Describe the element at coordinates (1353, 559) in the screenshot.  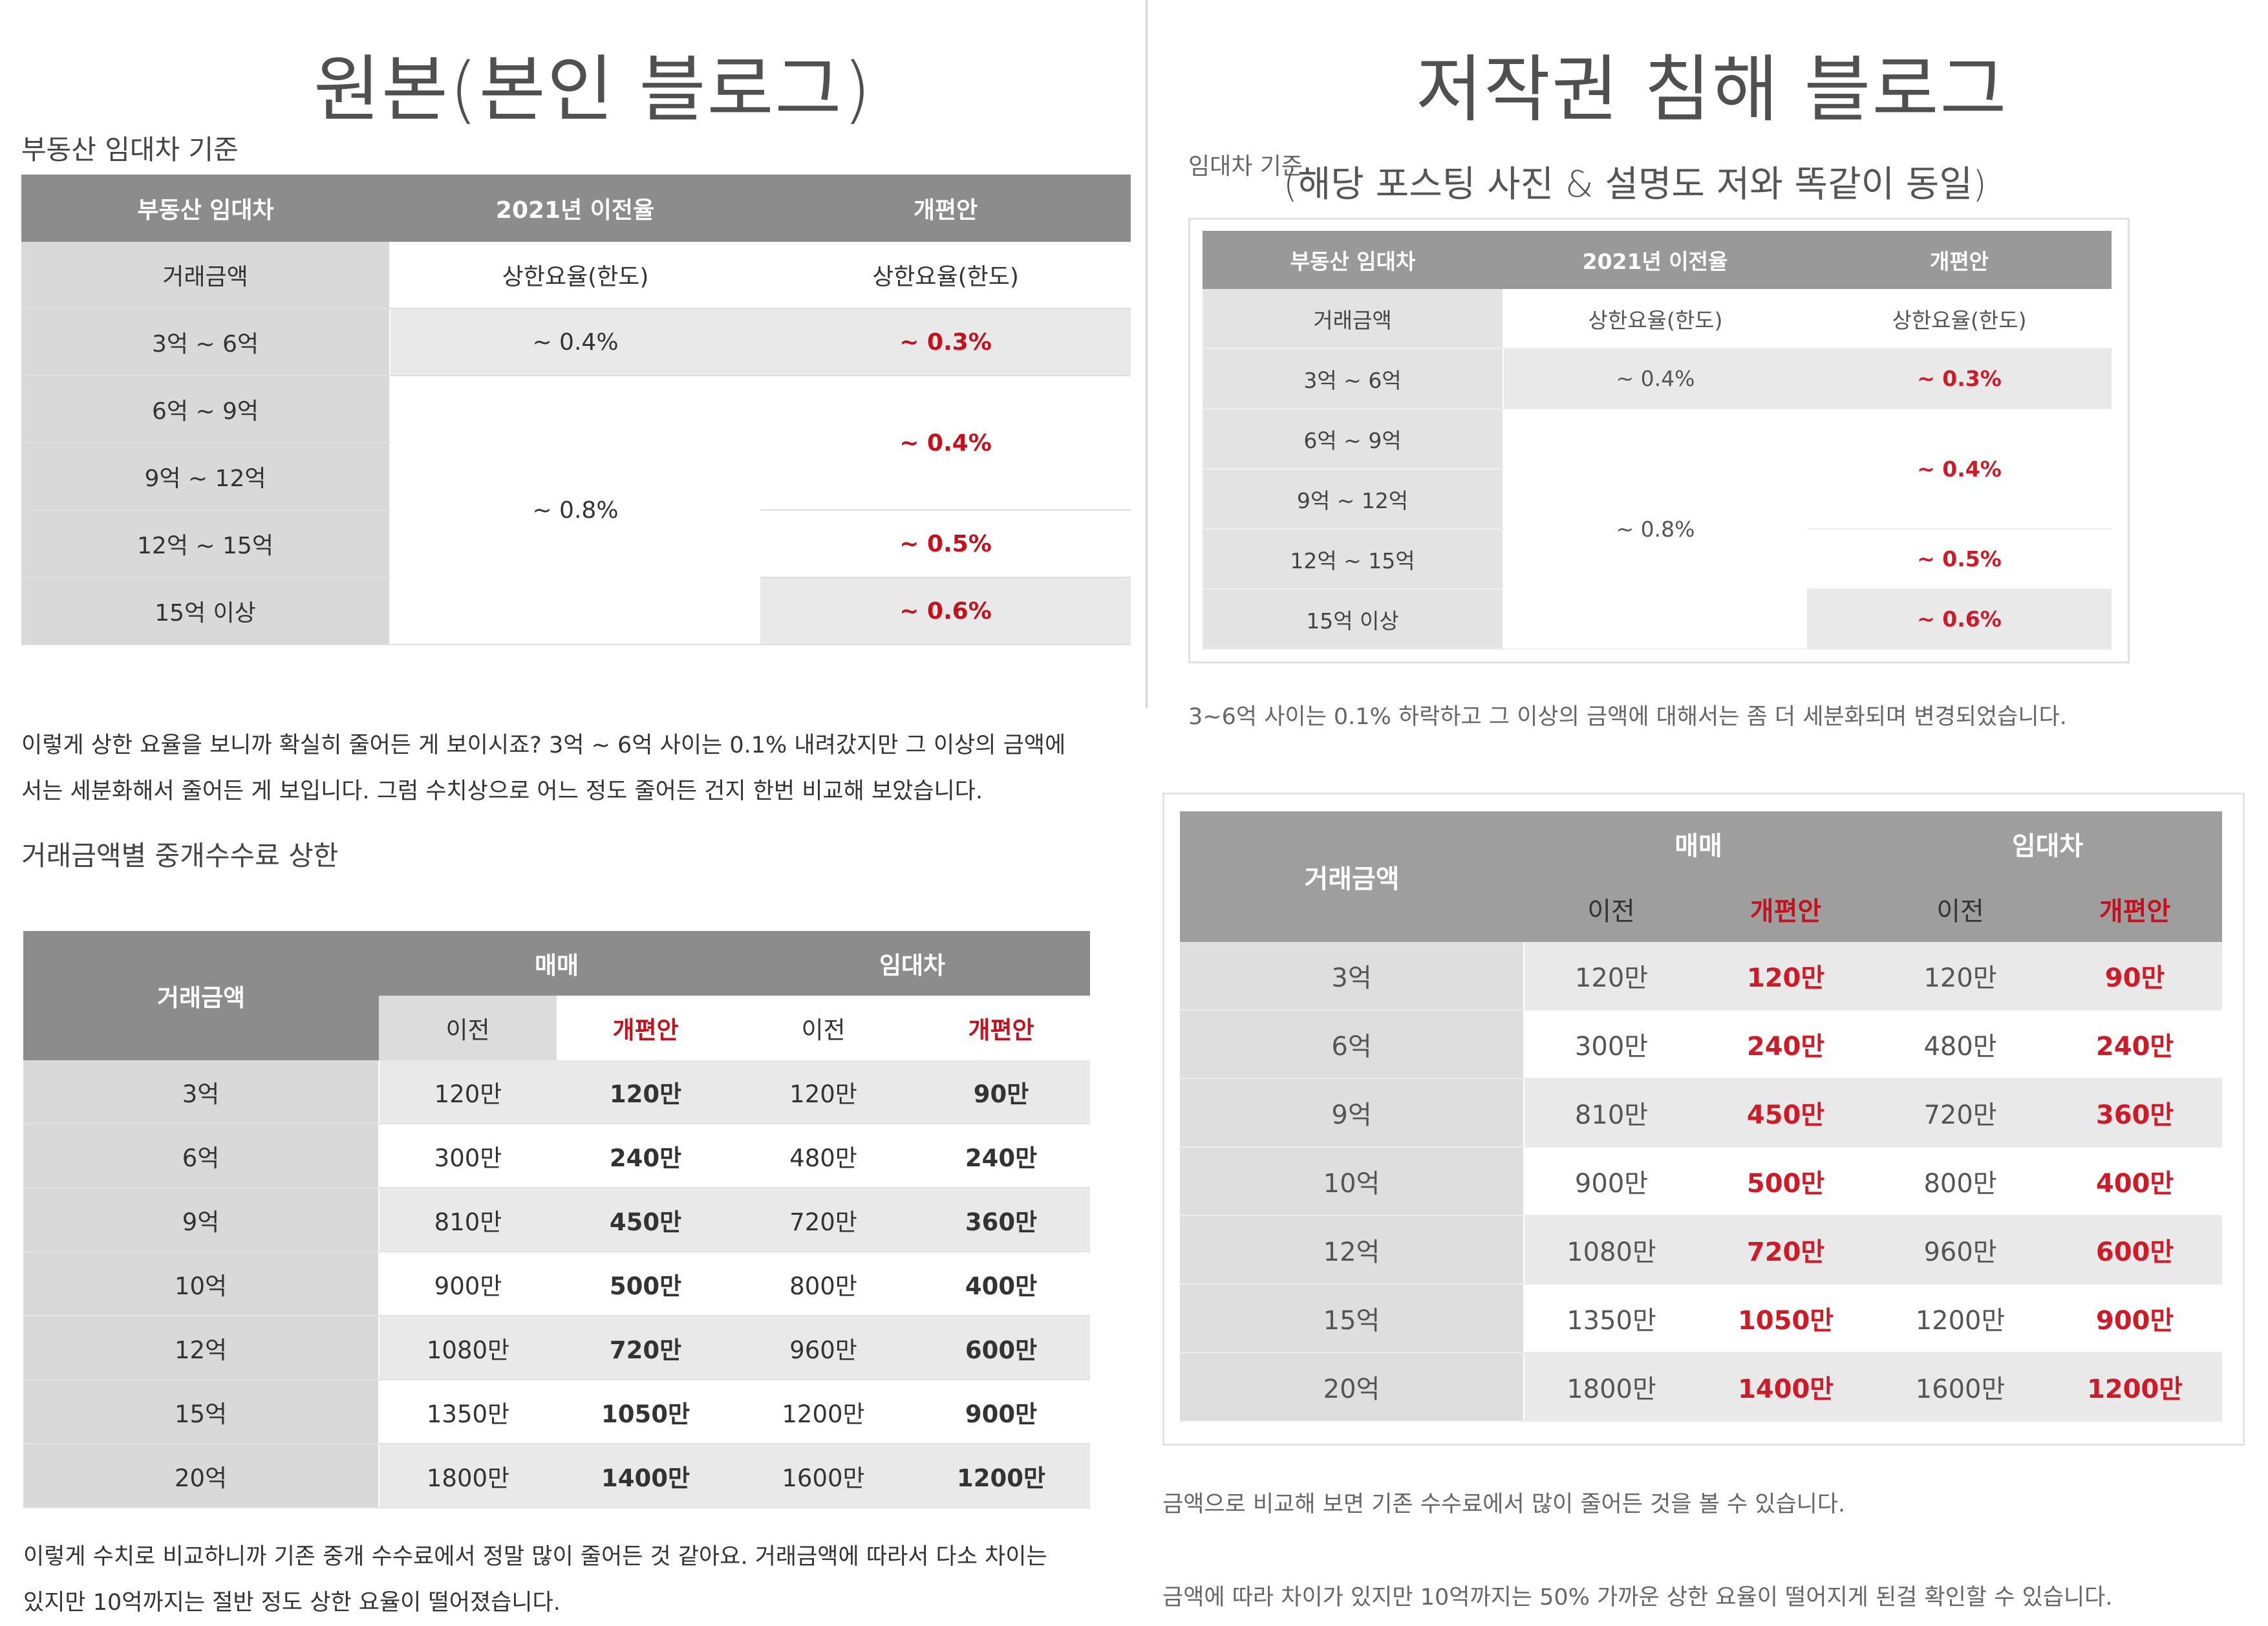
I see `table-cell: 12억 ~ 15억` at that location.